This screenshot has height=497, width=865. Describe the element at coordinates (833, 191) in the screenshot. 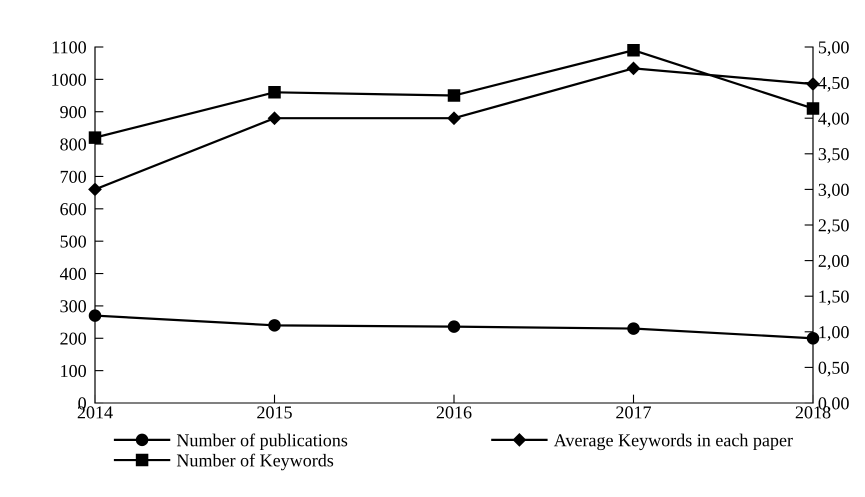

I see `y2-tick-label: 3,00` at that location.